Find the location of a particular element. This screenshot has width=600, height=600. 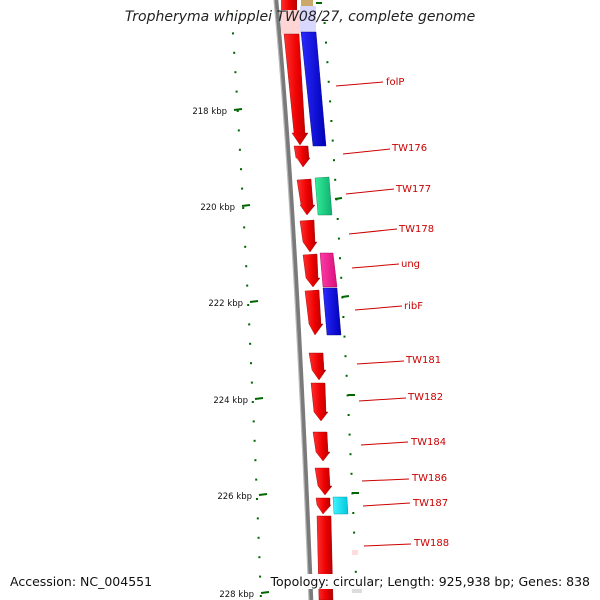

scale-label: 222 kbp is located at coordinates (225, 304).